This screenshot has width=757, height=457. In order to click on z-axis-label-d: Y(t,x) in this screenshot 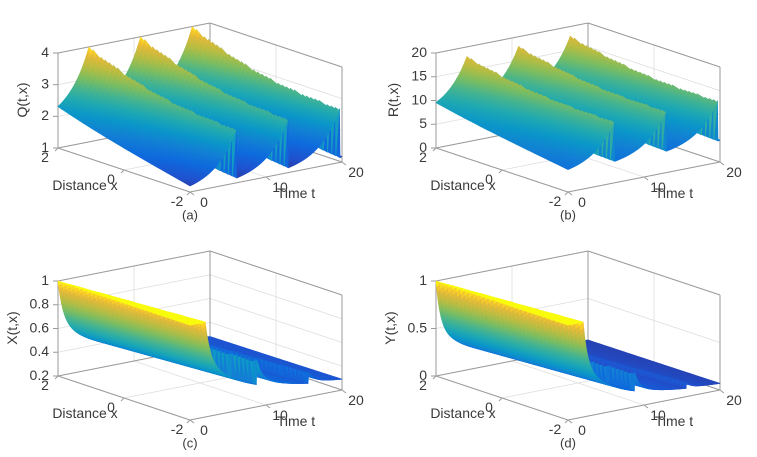, I will do `click(390, 328)`.